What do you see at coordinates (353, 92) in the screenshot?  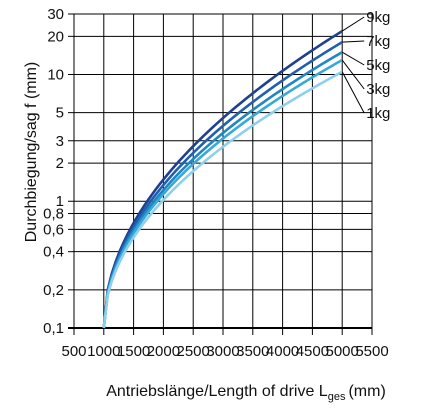 I see `series-leader-1kg` at bounding box center [353, 92].